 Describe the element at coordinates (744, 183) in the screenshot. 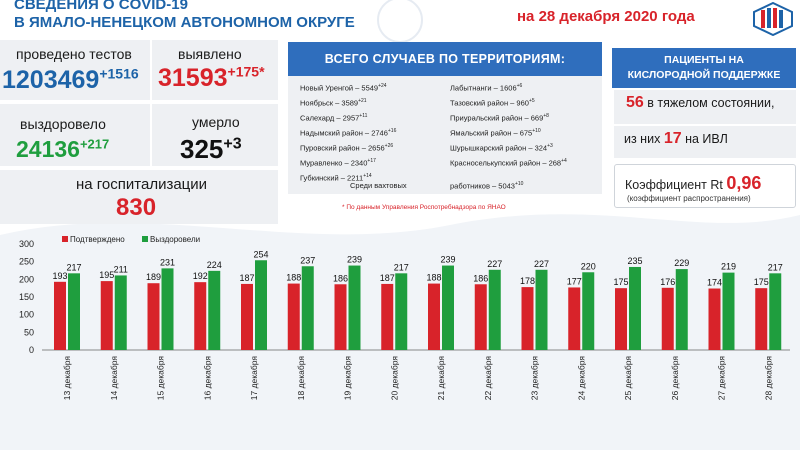

I see `rt-value: 0,96` at that location.